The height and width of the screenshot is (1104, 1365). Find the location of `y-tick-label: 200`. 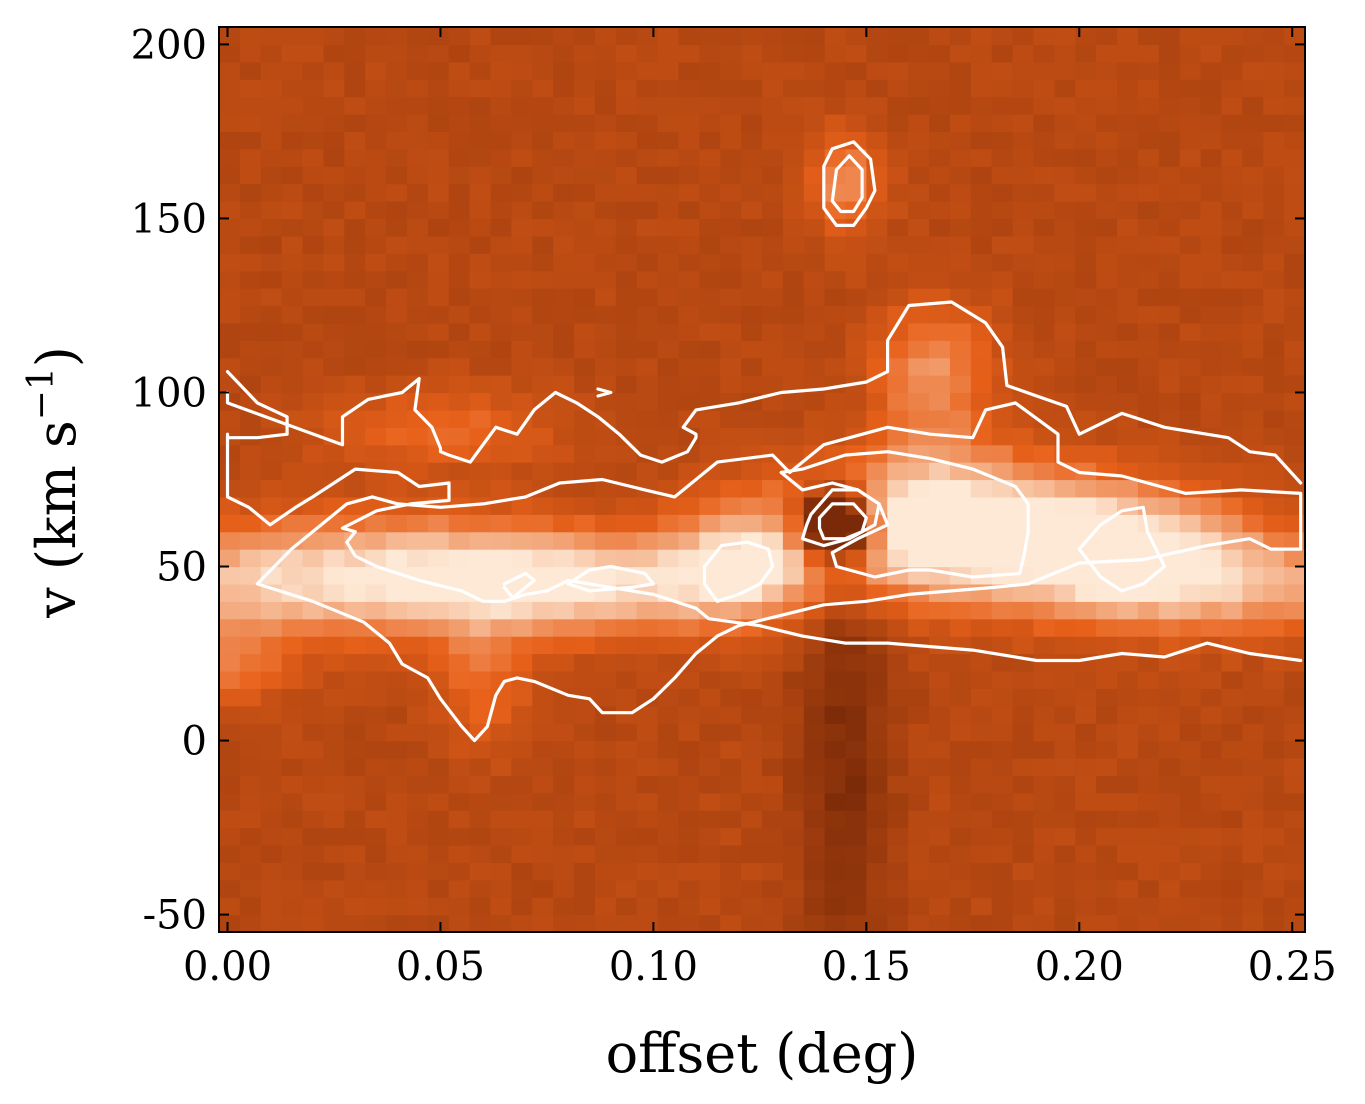

y-tick-label: 200 is located at coordinates (169, 45).